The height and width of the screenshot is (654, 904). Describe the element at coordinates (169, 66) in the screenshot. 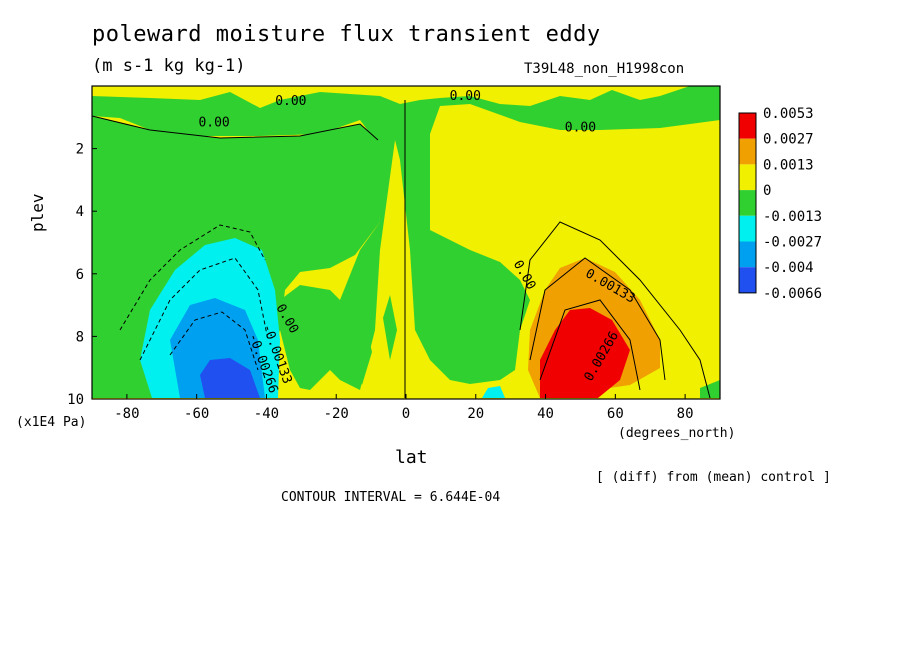

I see `chart-units: (m s-1 kg kg-1)` at that location.